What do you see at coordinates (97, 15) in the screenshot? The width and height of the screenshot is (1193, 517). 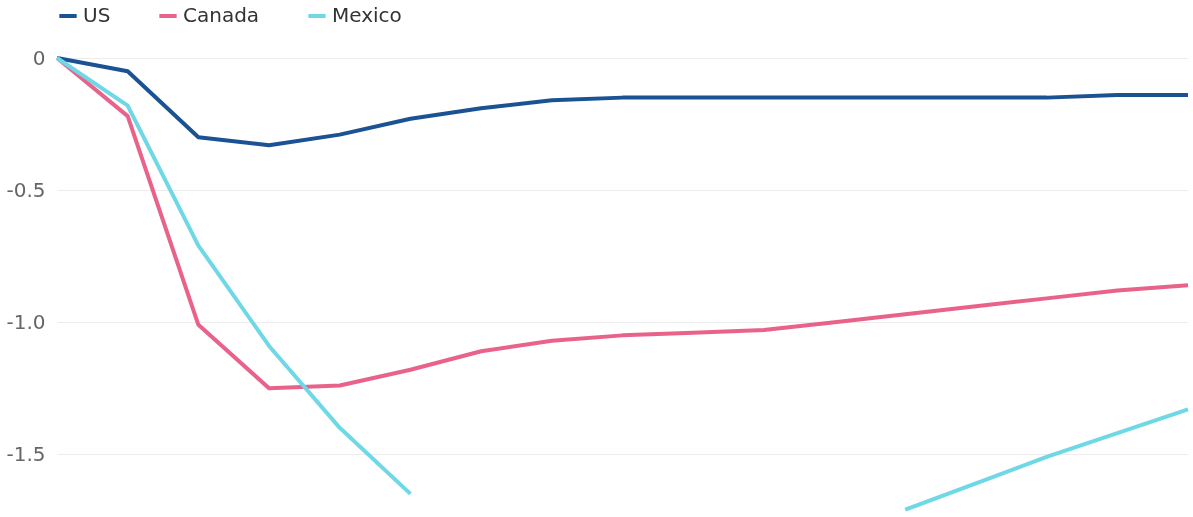 I see `legend-label: US` at bounding box center [97, 15].